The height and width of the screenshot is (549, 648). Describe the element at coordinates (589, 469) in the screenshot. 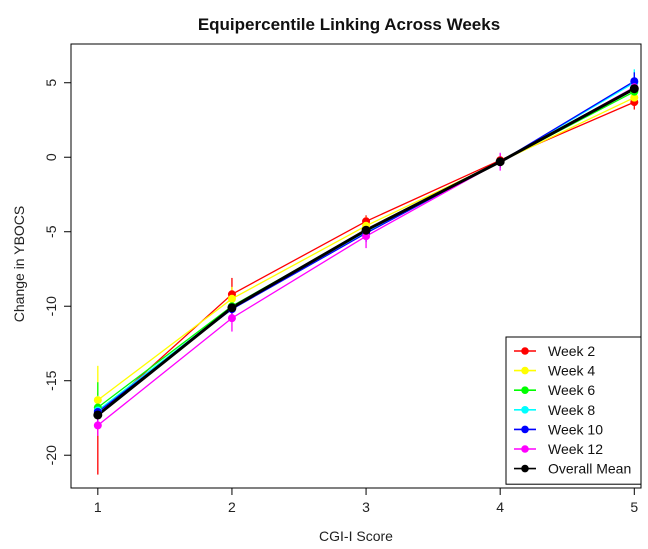

I see `legend-label: Overall Mean` at that location.